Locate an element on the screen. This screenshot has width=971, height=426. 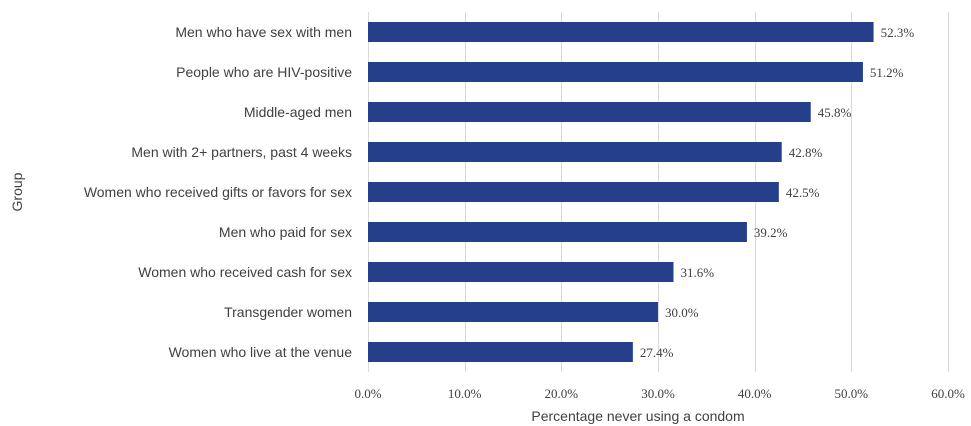
data-label: 42.8% is located at coordinates (806, 152).